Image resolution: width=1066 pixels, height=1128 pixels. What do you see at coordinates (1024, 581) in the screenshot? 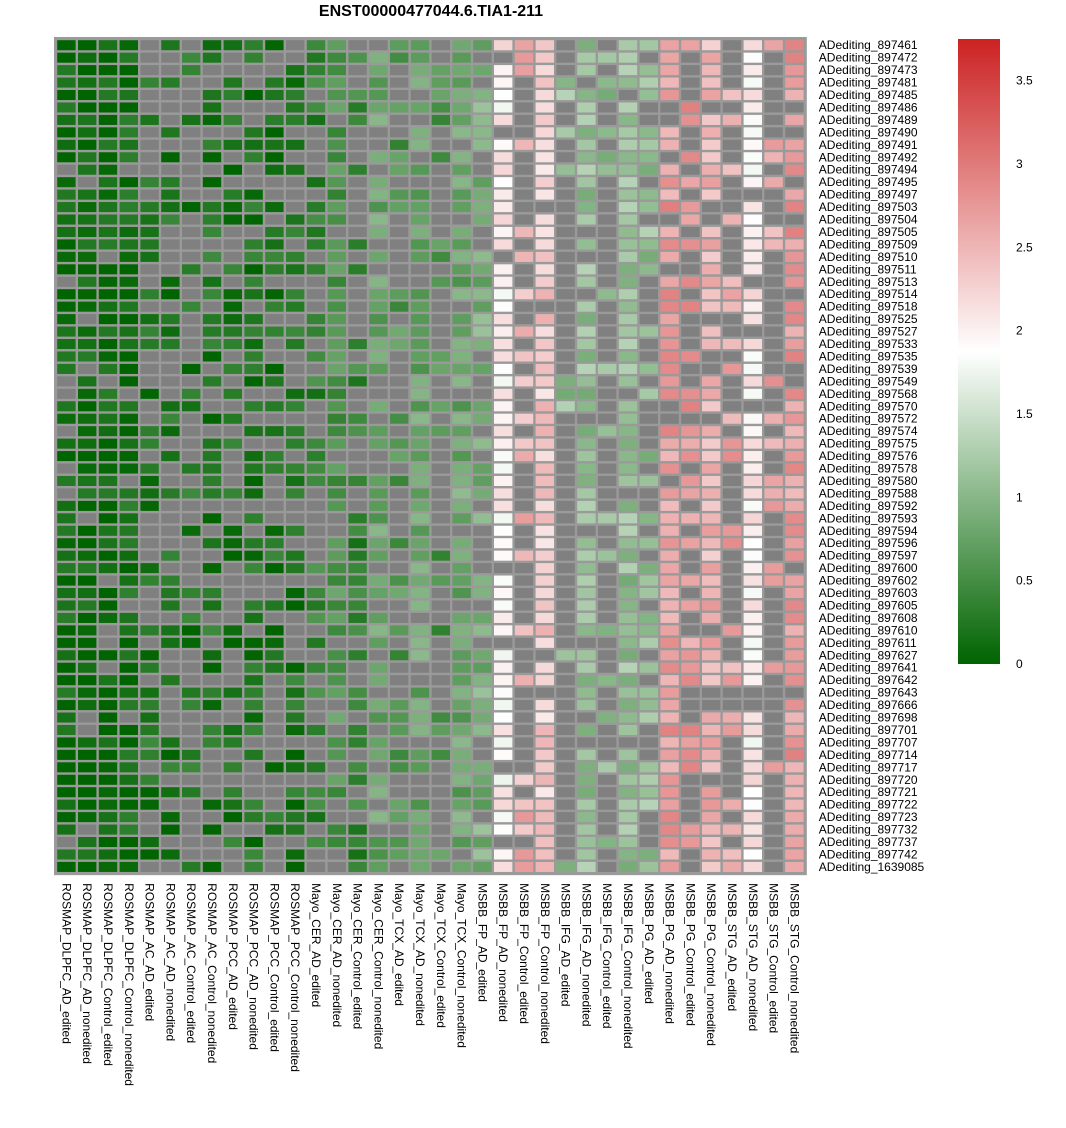
I see `legend-tick-label: 0.5` at bounding box center [1024, 581].